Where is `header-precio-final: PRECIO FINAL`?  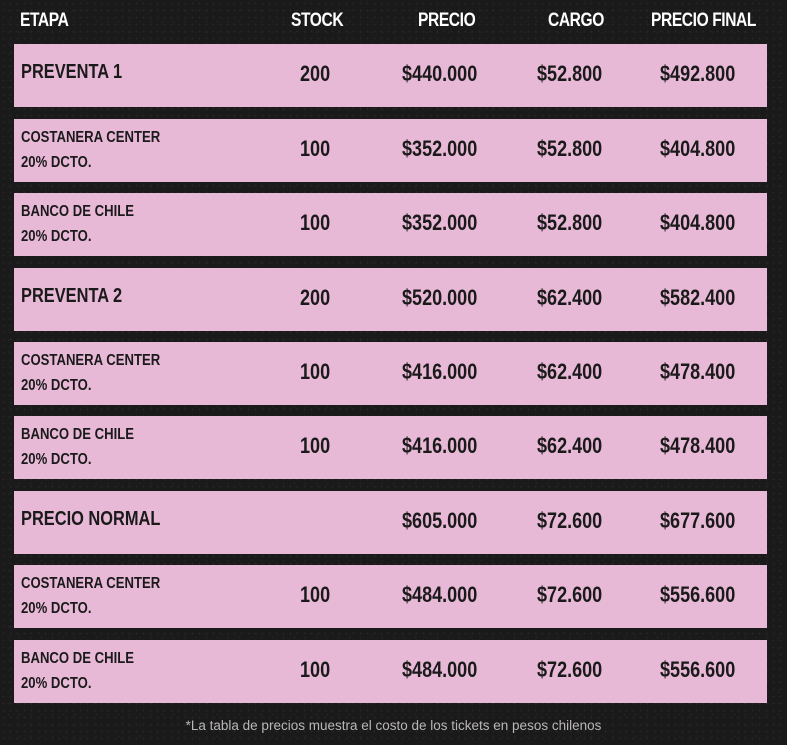 header-precio-final: PRECIO FINAL is located at coordinates (704, 20).